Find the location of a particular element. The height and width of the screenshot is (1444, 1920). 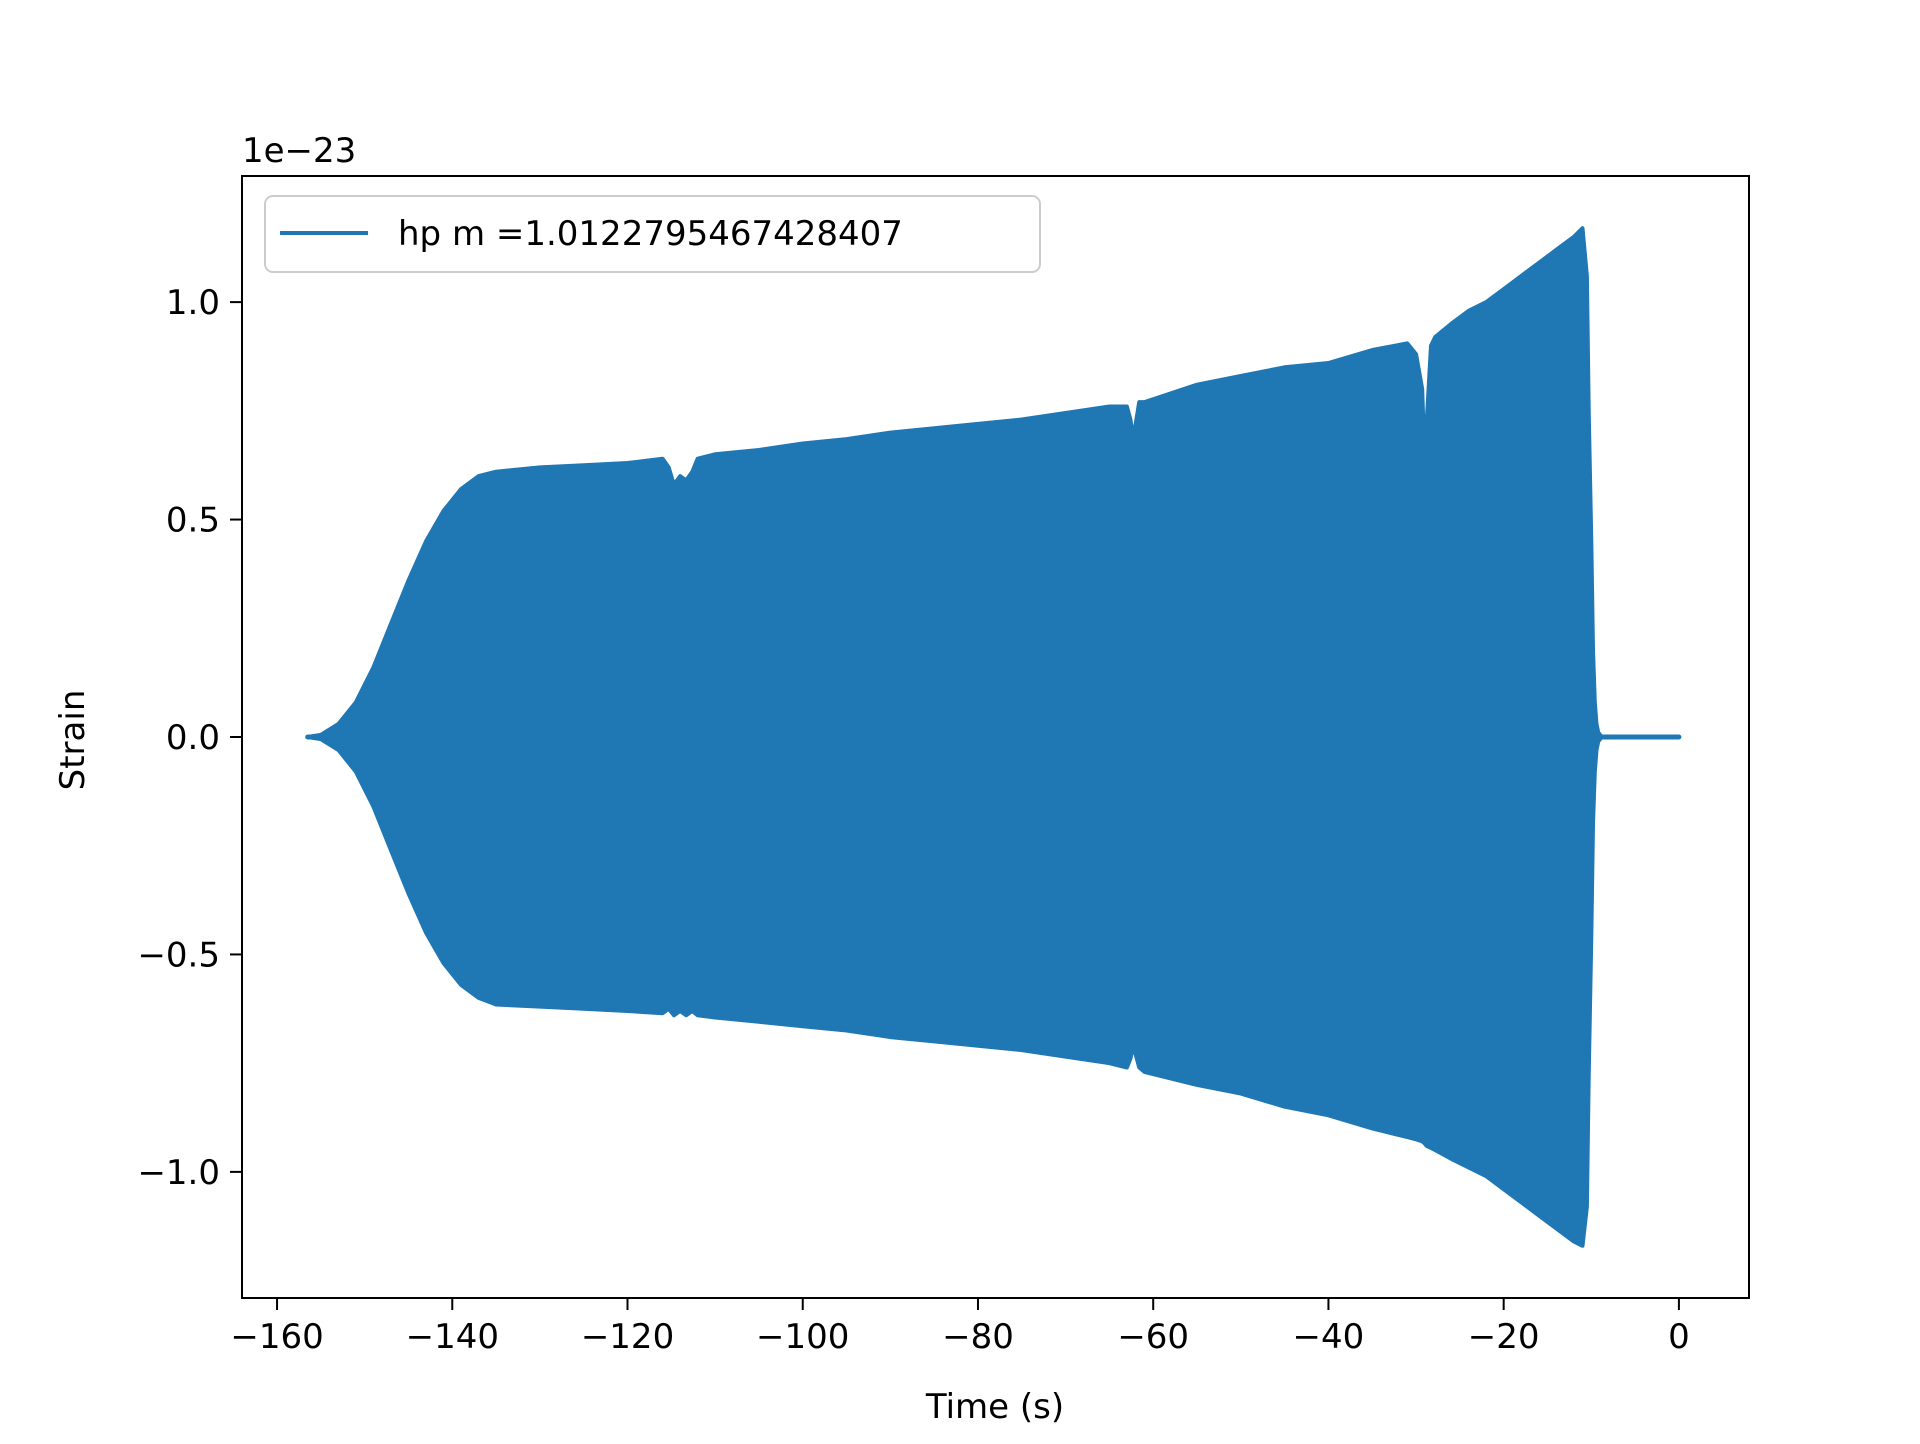

y-tick-label: 0.0 is located at coordinates (193, 738).